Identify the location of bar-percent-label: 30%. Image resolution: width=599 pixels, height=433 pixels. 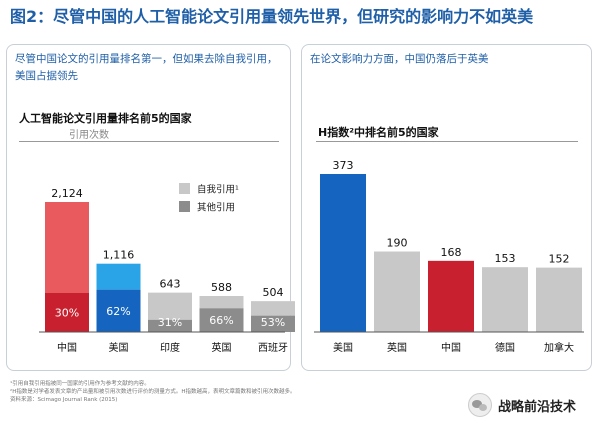
(67, 313).